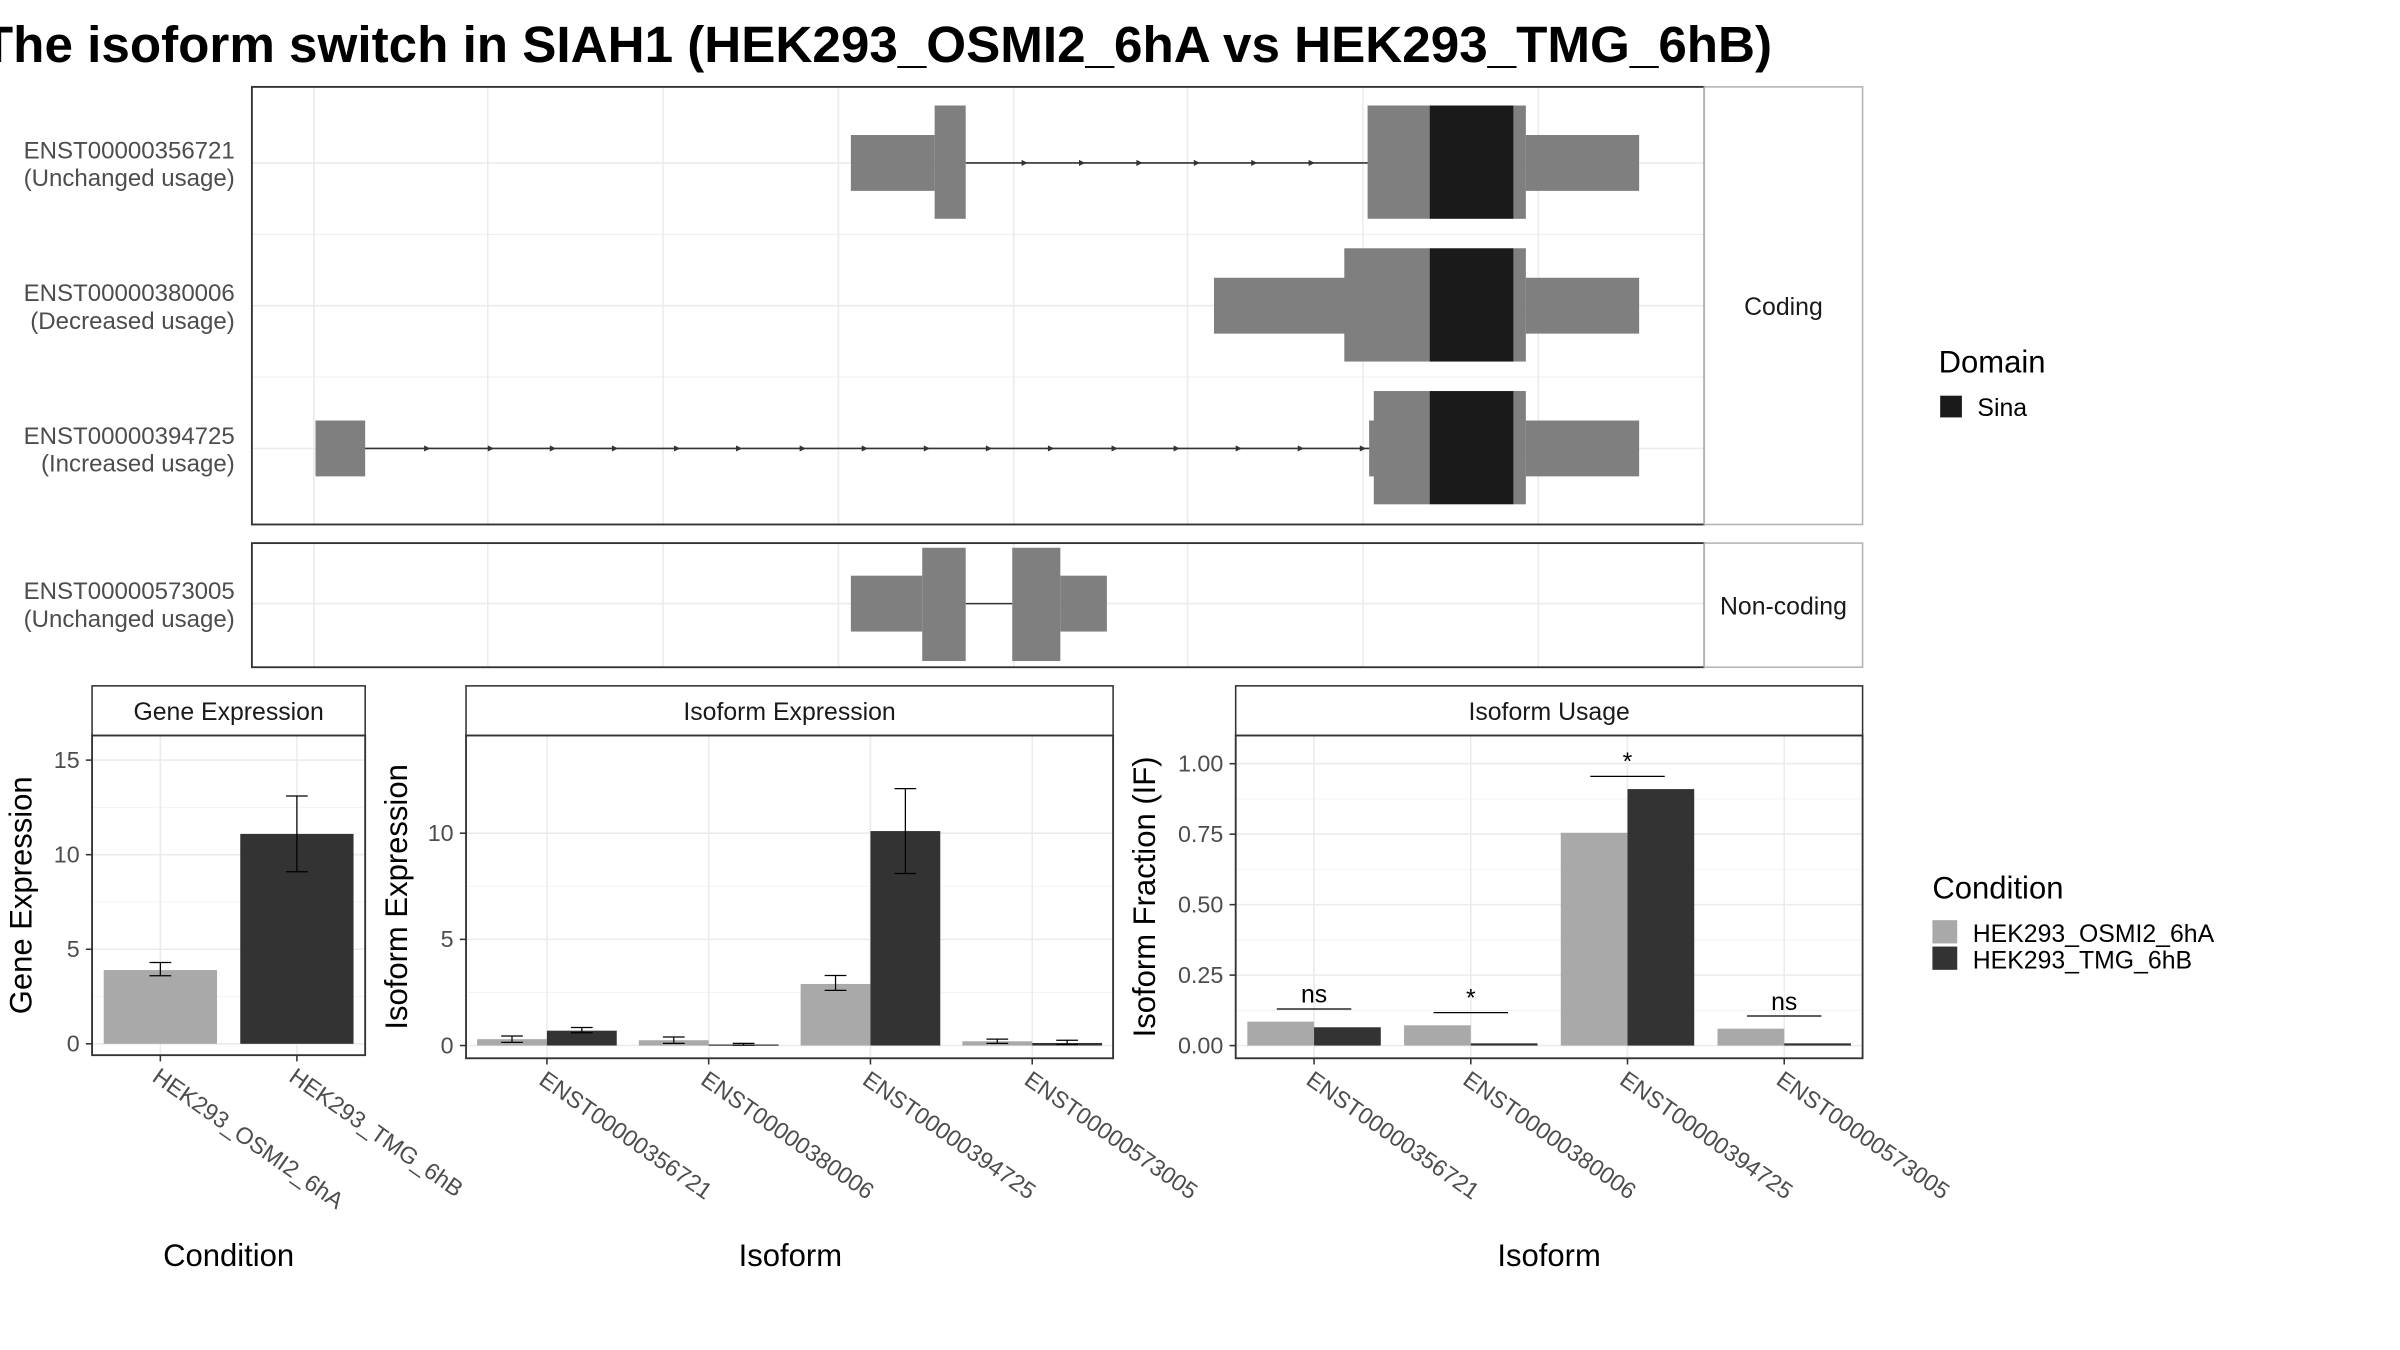 This screenshot has width=2400, height=1350. Describe the element at coordinates (67, 760) in the screenshot. I see `y-tick-label: 15` at that location.